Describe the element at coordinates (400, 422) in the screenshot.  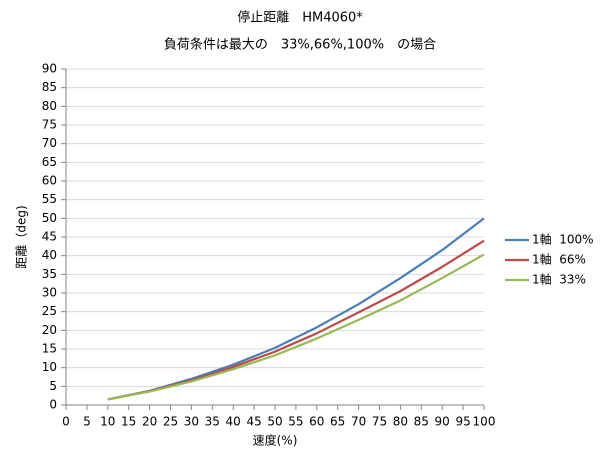
I see `x-tick-label: 80` at that location.